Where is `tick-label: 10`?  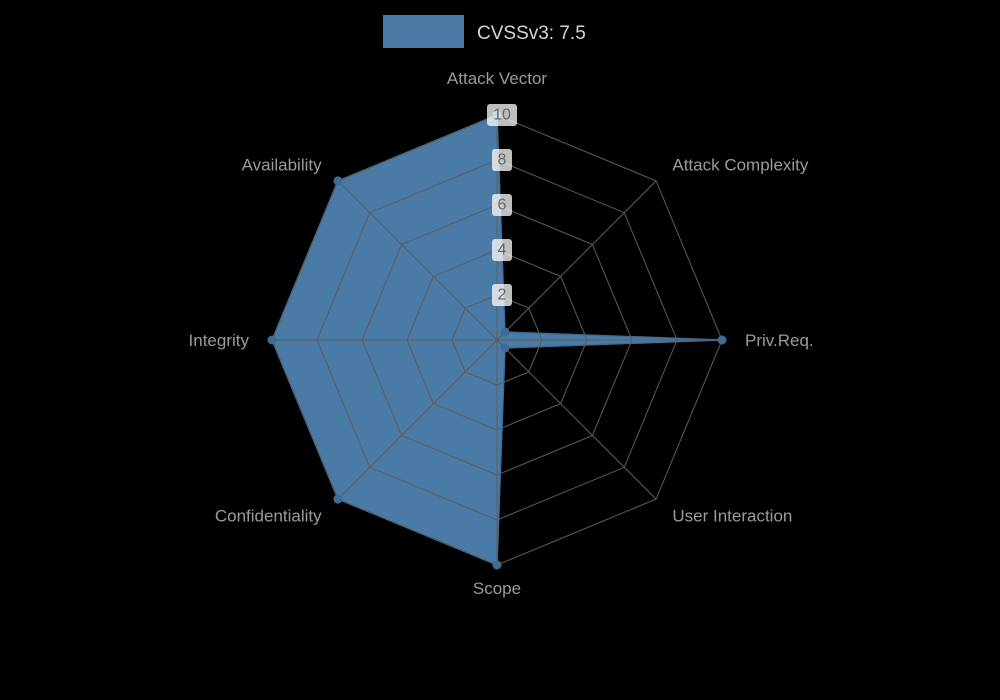 tick-label: 10 is located at coordinates (502, 115).